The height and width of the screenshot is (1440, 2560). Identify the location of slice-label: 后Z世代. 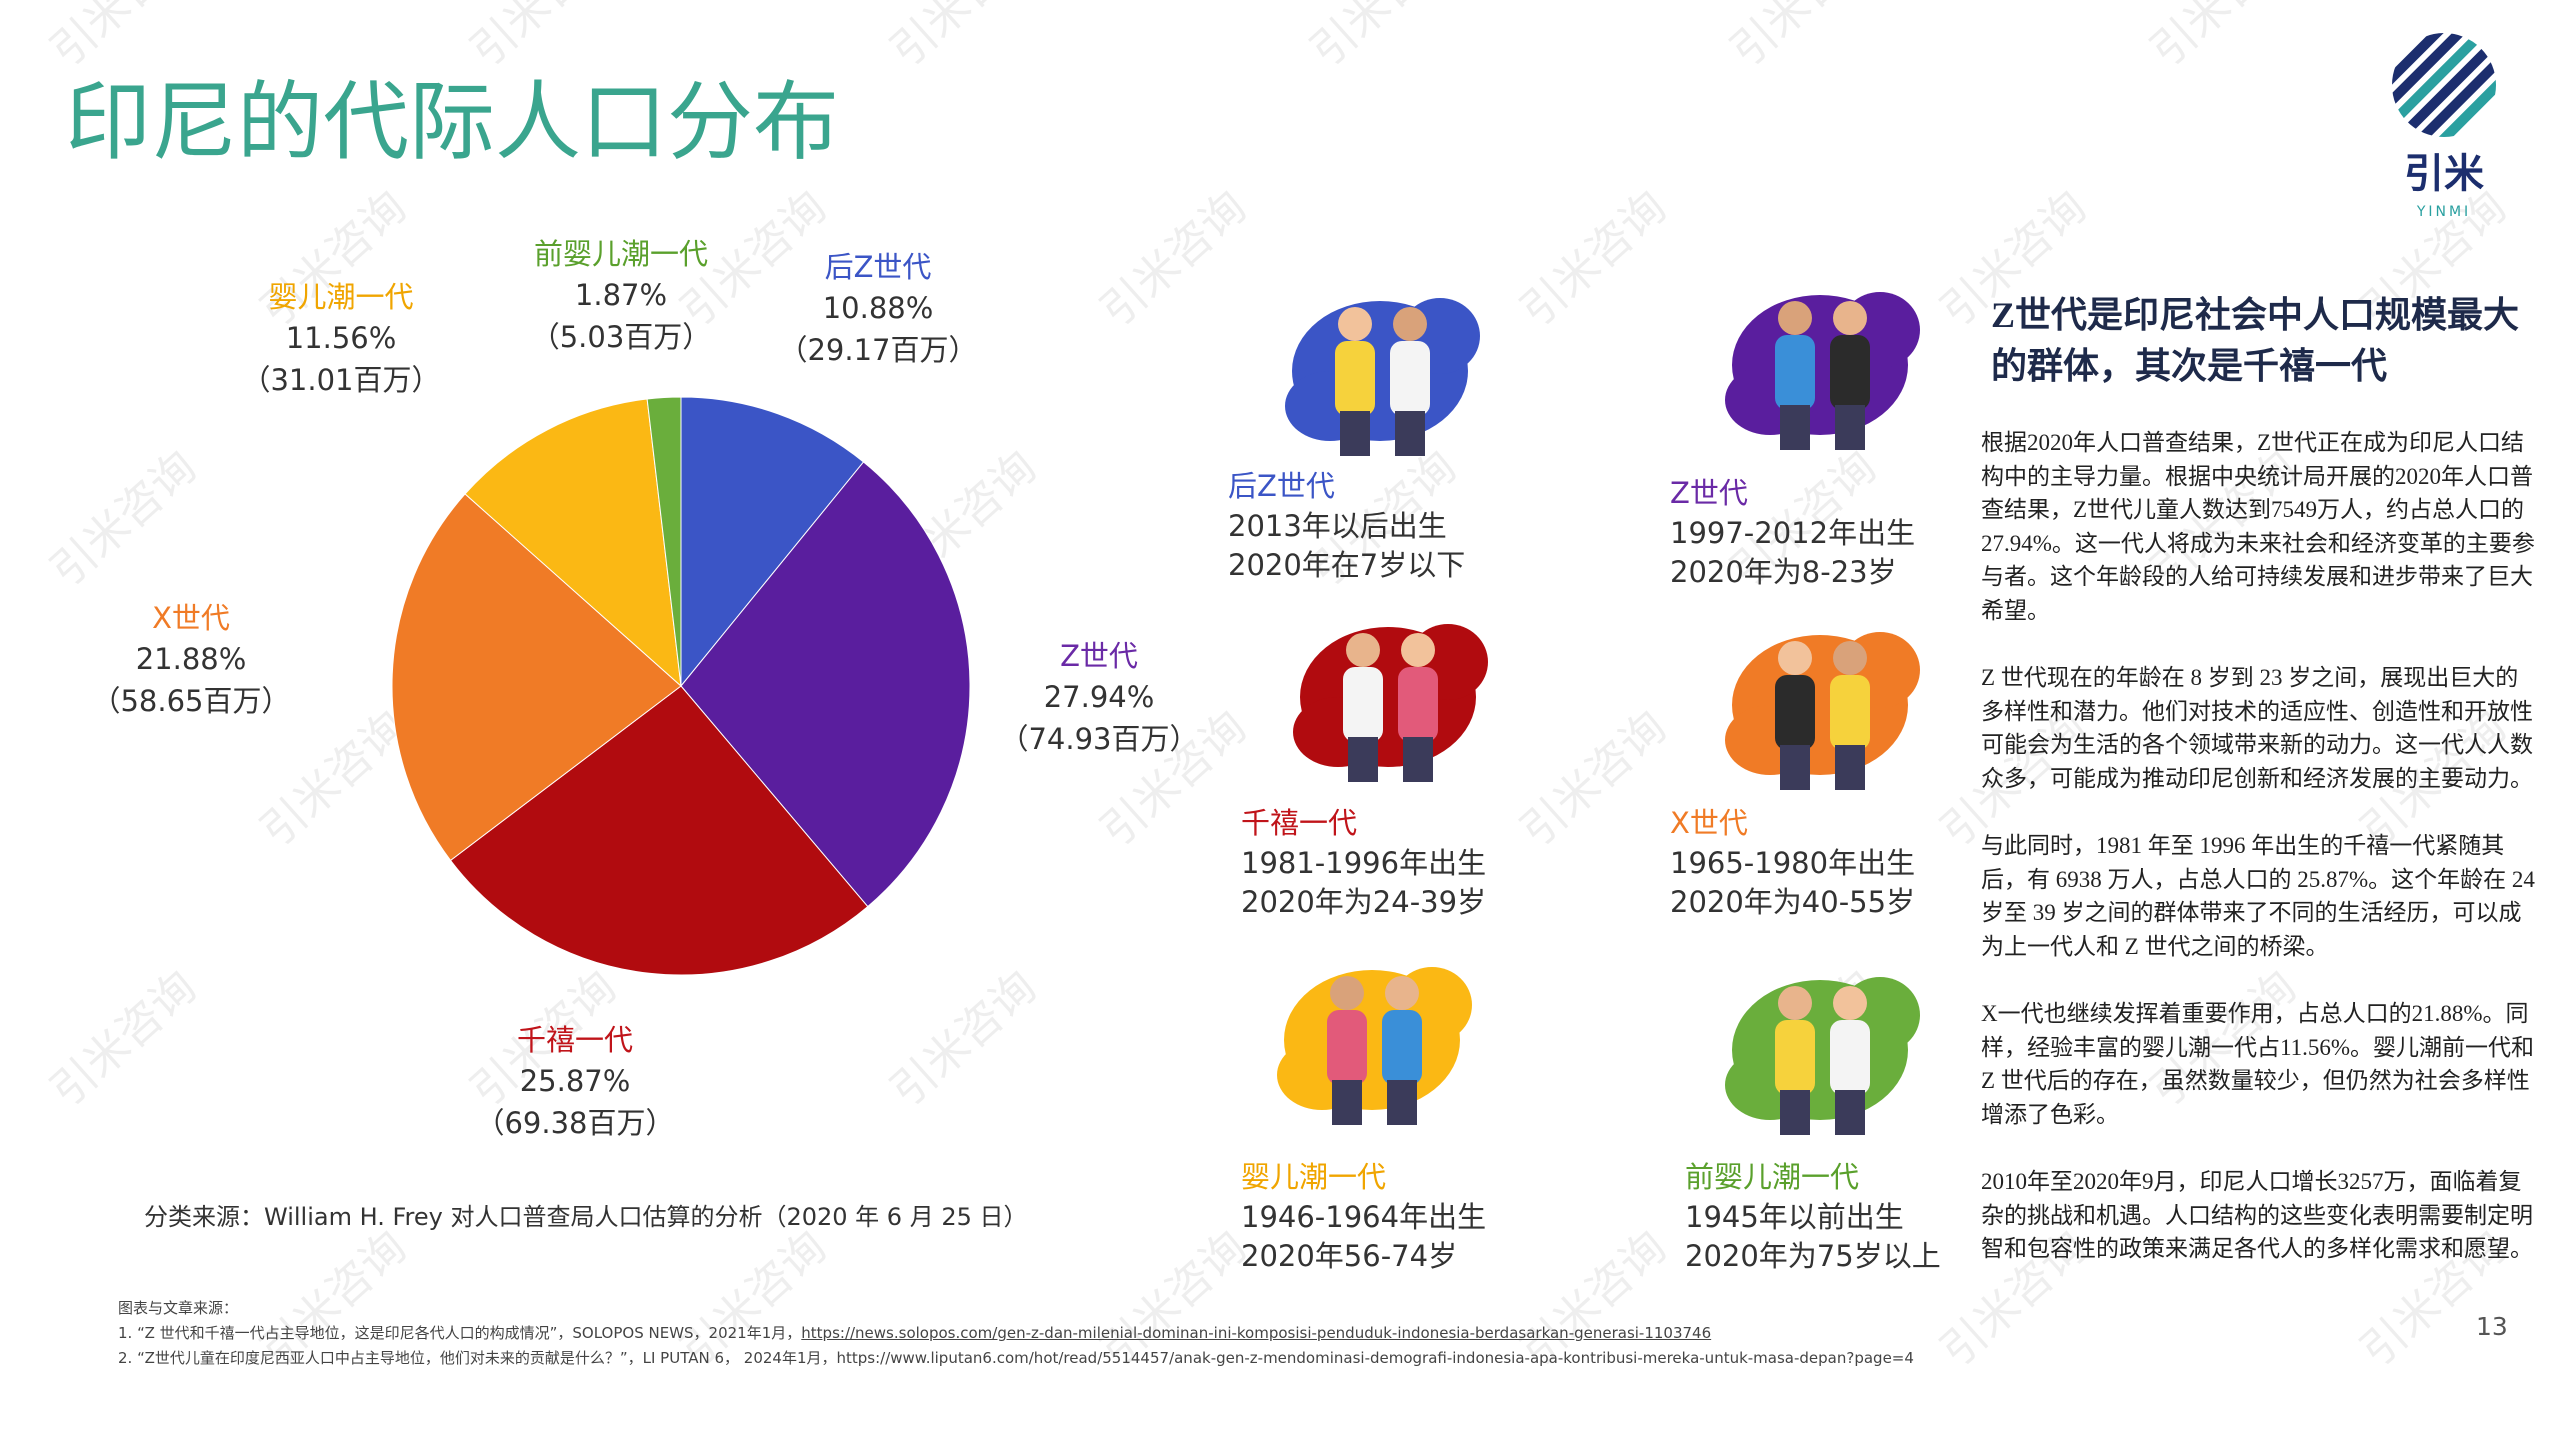
(878, 267).